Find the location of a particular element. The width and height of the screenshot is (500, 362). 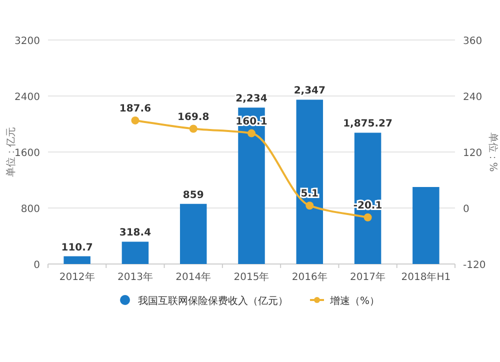

y-tick-label: 1600 is located at coordinates (27, 153).